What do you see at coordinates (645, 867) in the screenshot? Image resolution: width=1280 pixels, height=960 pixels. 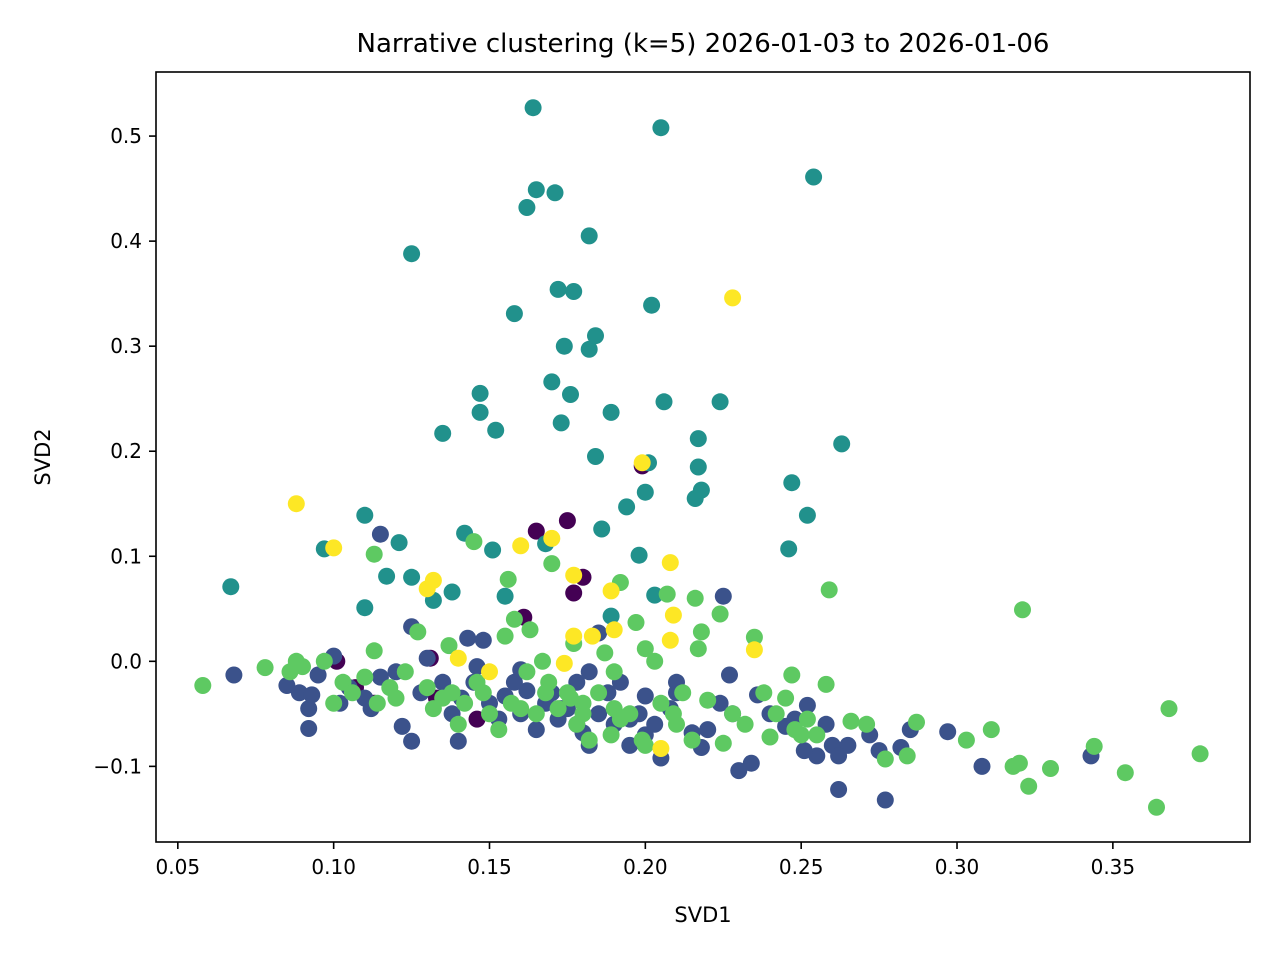 I see `x-tick-label: 0.20` at bounding box center [645, 867].